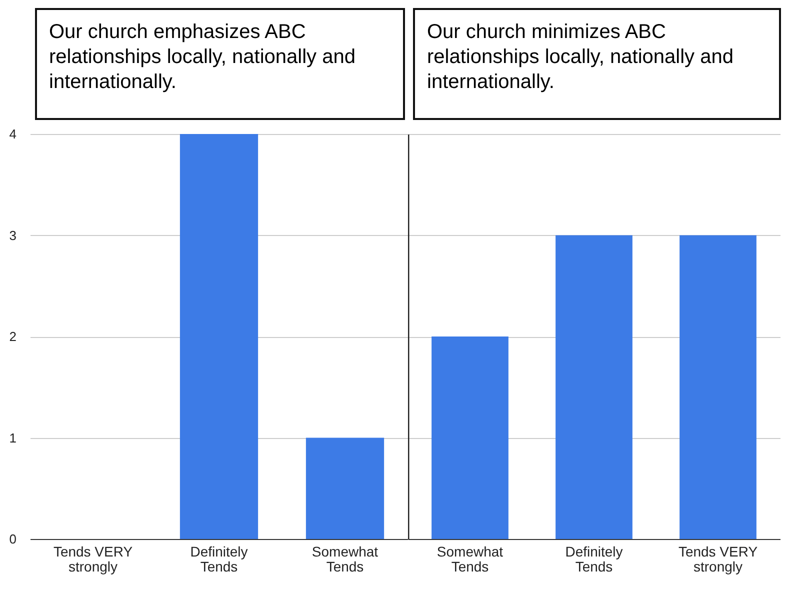  I want to click on y-tick-label: 3, so click(12, 235).